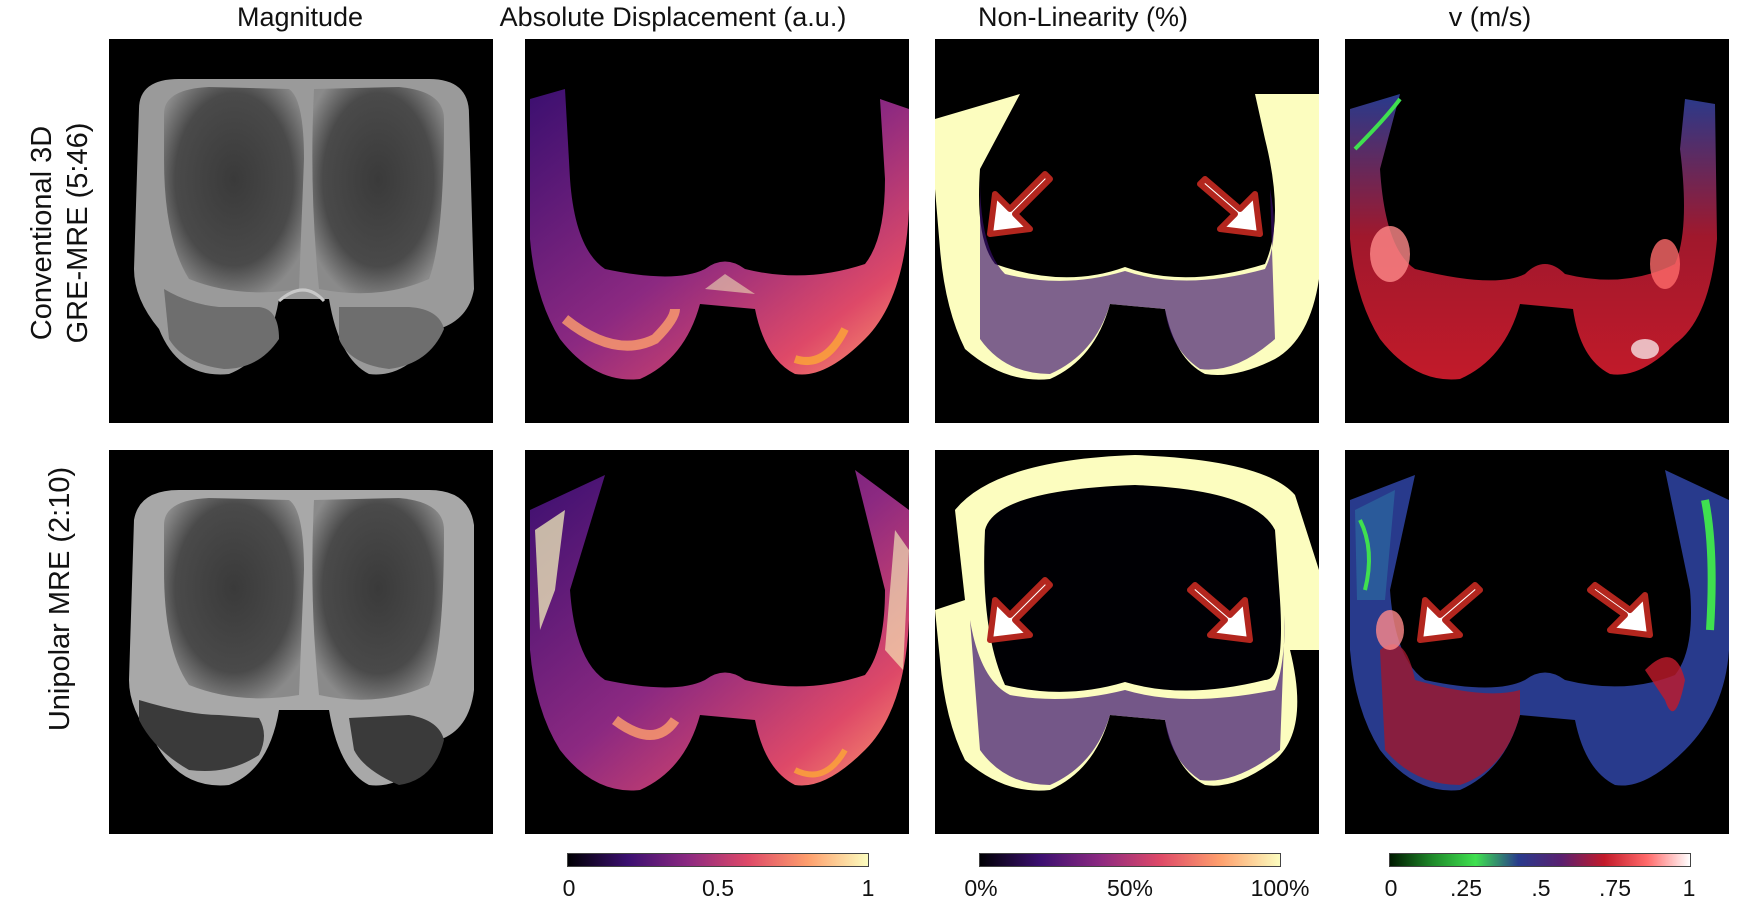 This screenshot has width=1744, height=914. I want to click on panel-magnitude-conventional, so click(301, 231).